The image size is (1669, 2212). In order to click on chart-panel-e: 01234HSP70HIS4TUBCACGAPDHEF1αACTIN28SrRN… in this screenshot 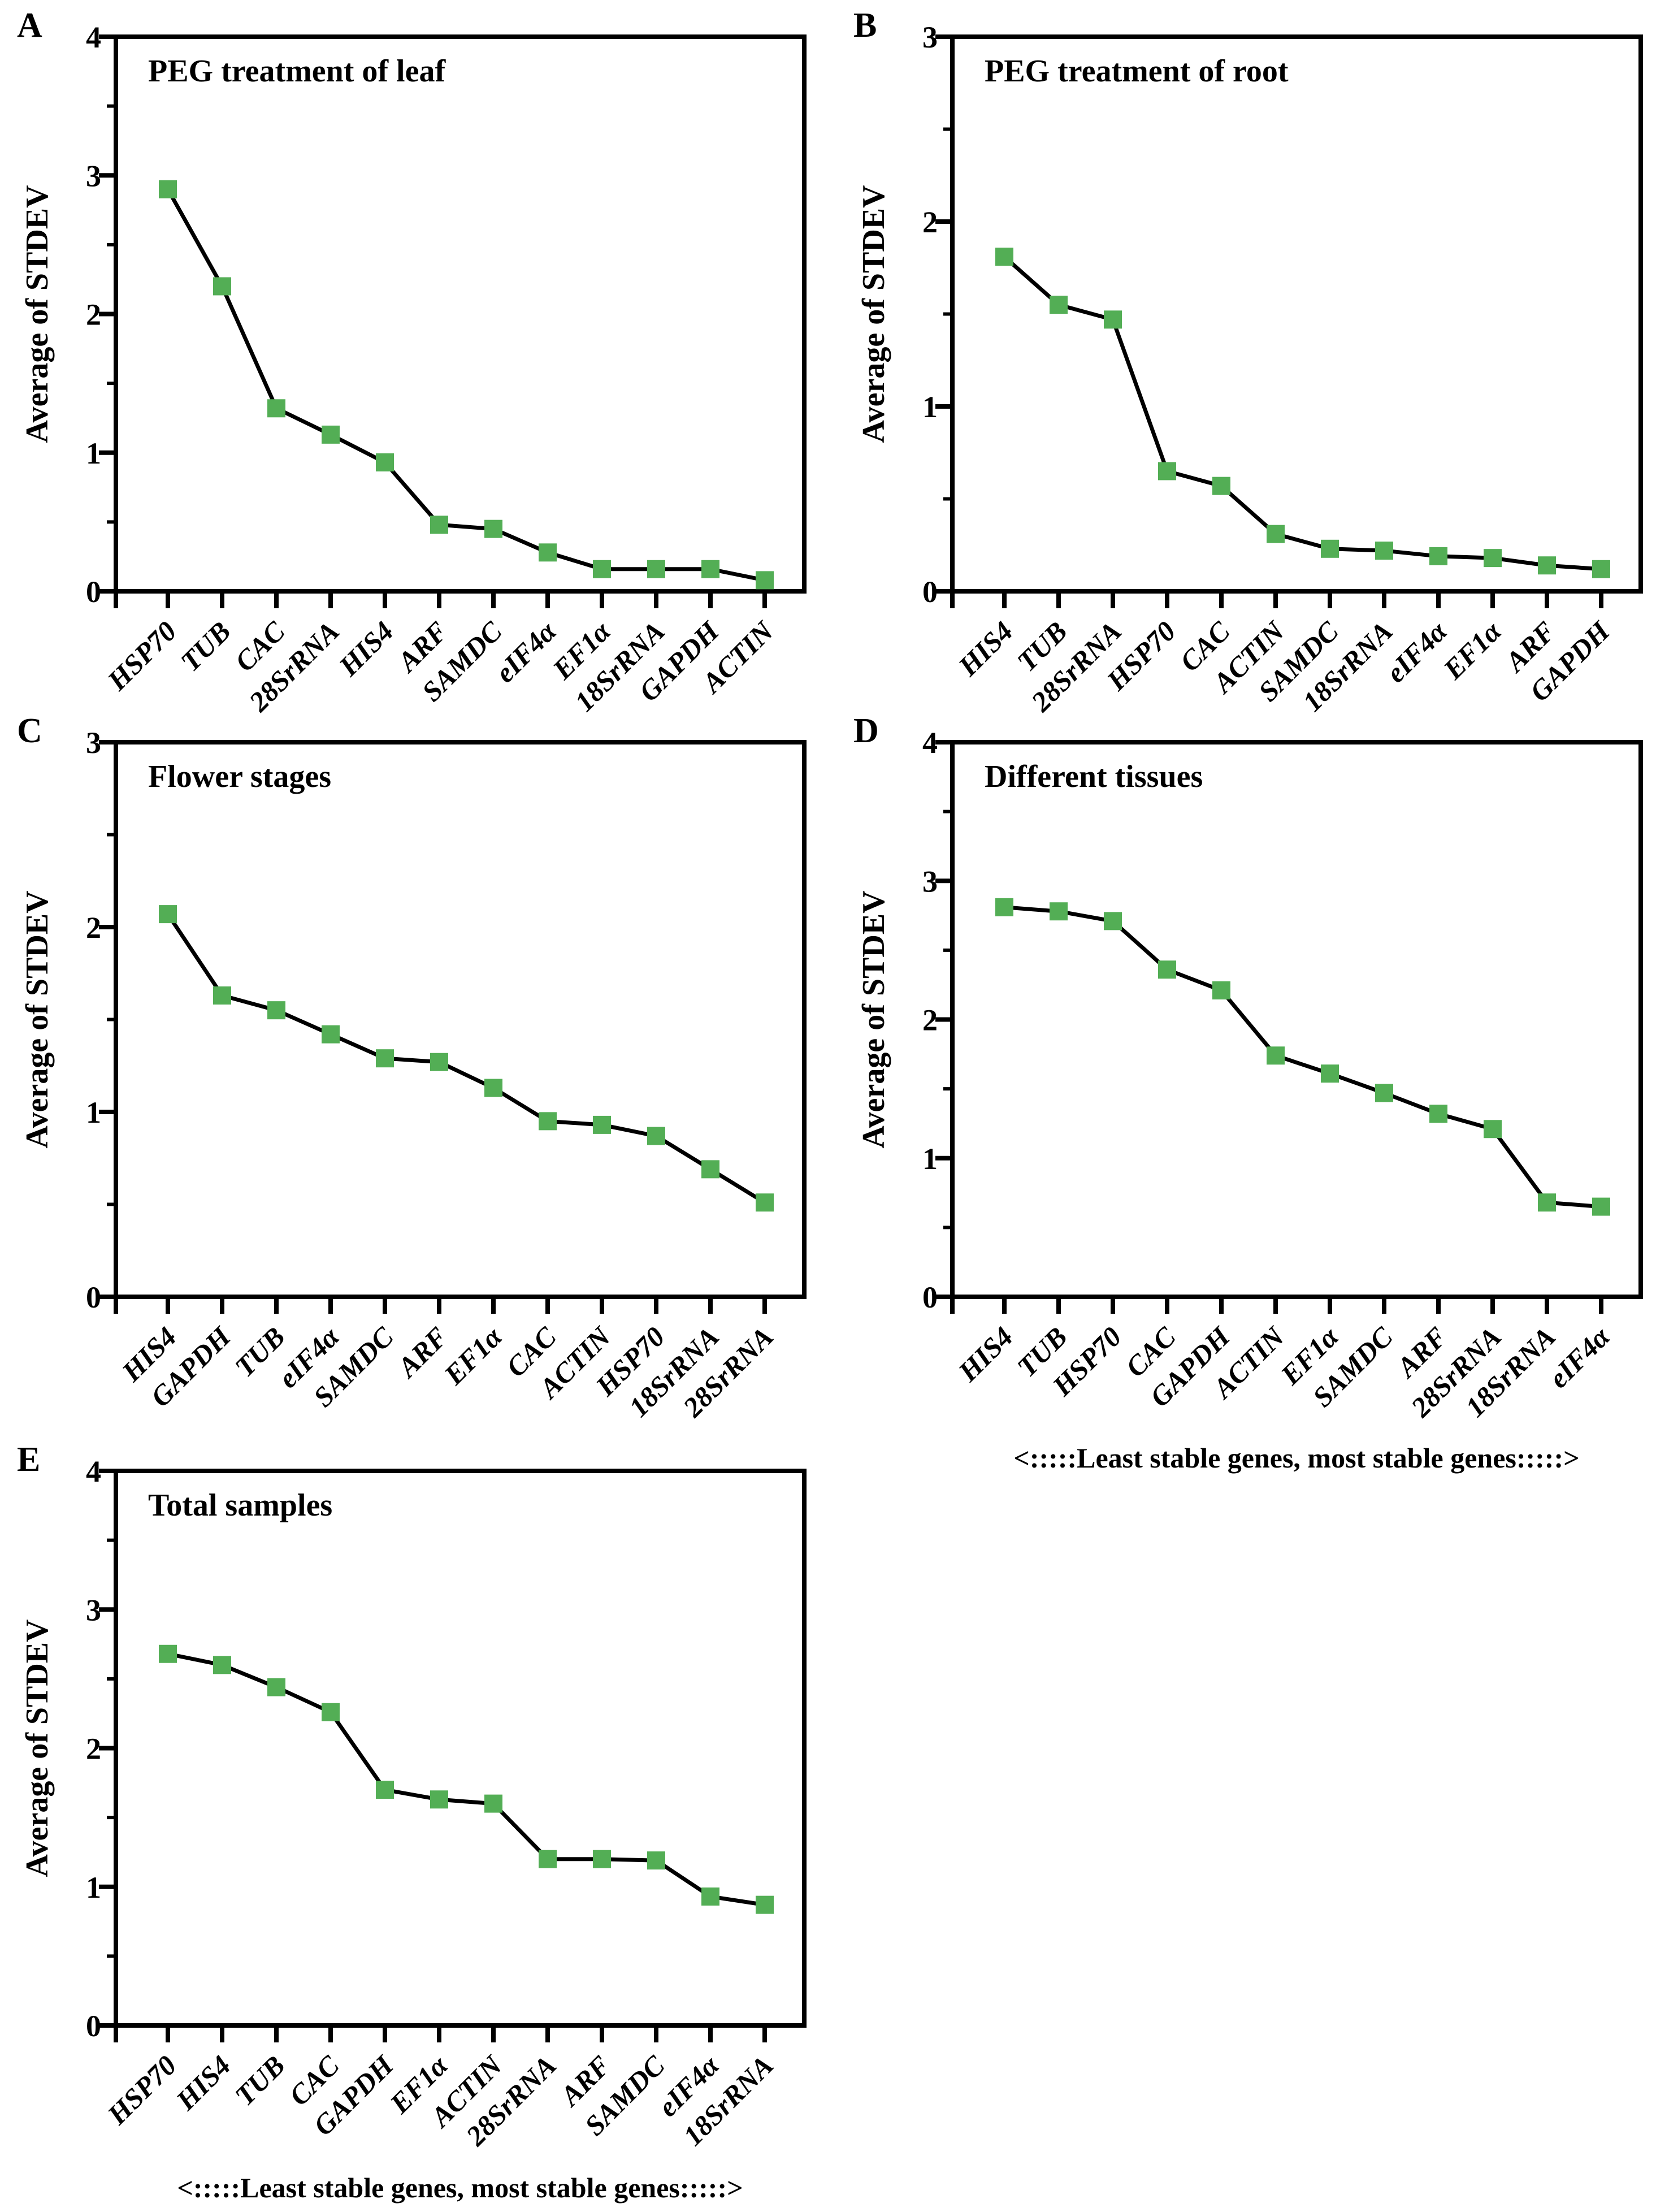, I will do `click(446, 1804)`.